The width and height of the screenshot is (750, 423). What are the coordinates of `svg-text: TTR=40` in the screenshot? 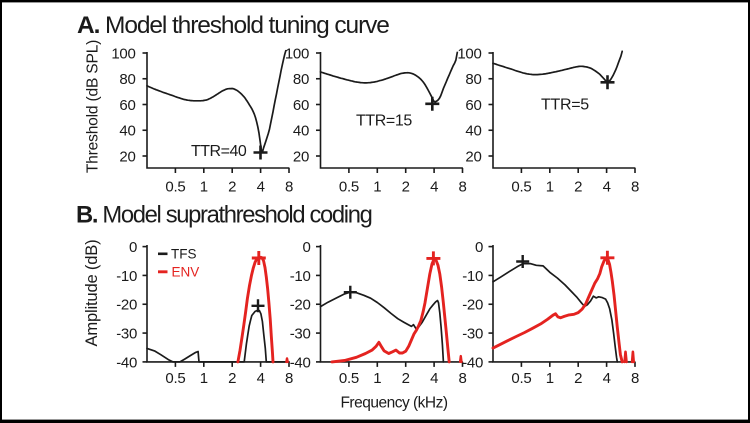 It's located at (219, 151).